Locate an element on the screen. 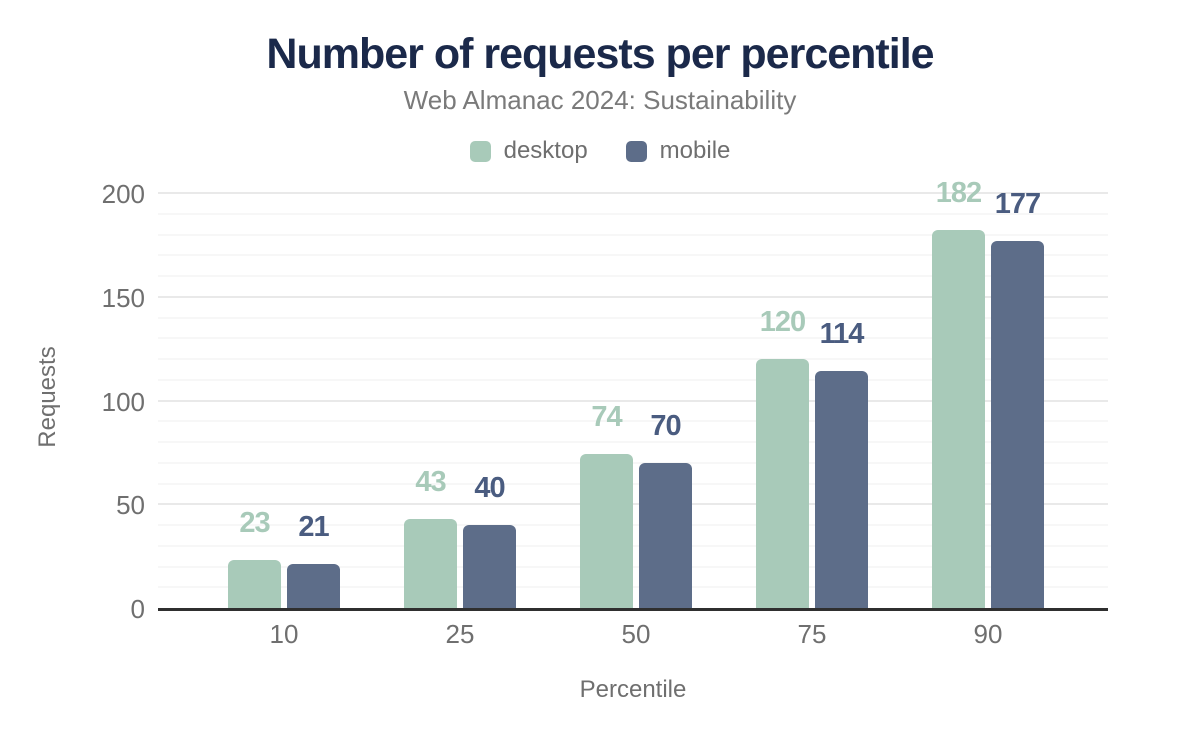 This screenshot has width=1200, height=742. legend-item-desktop: desktop is located at coordinates (528, 150).